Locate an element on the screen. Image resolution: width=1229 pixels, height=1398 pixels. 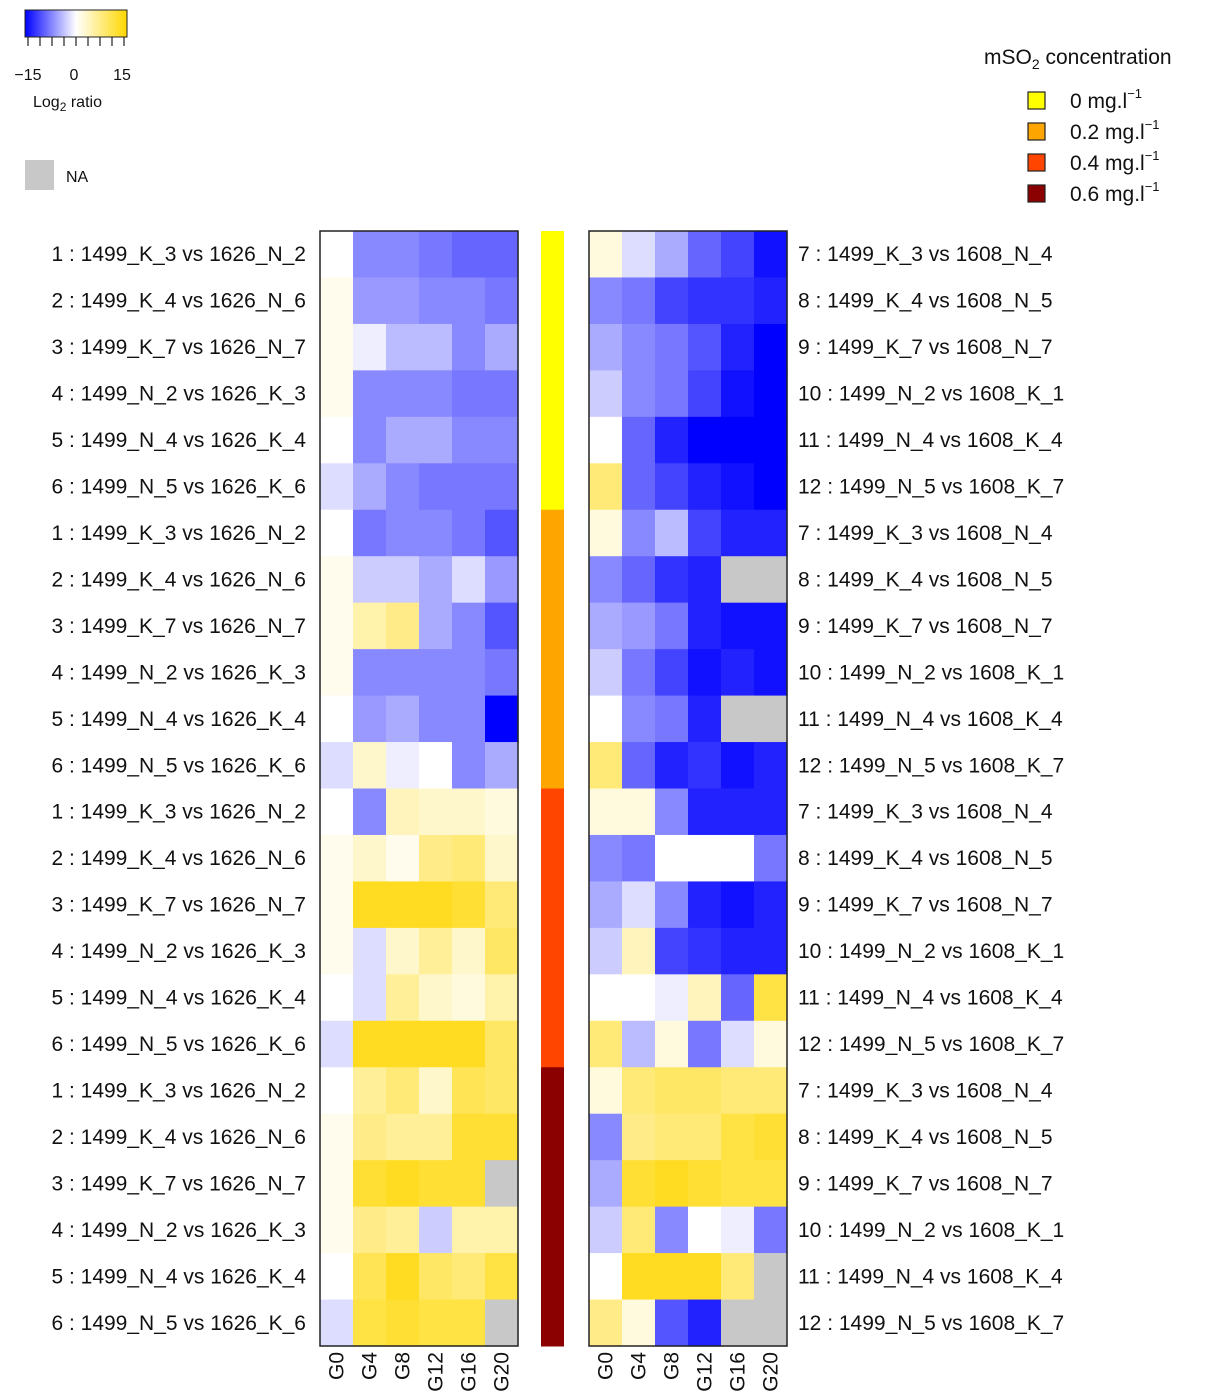
concentration-title-sub: 2 is located at coordinates (1036, 64).